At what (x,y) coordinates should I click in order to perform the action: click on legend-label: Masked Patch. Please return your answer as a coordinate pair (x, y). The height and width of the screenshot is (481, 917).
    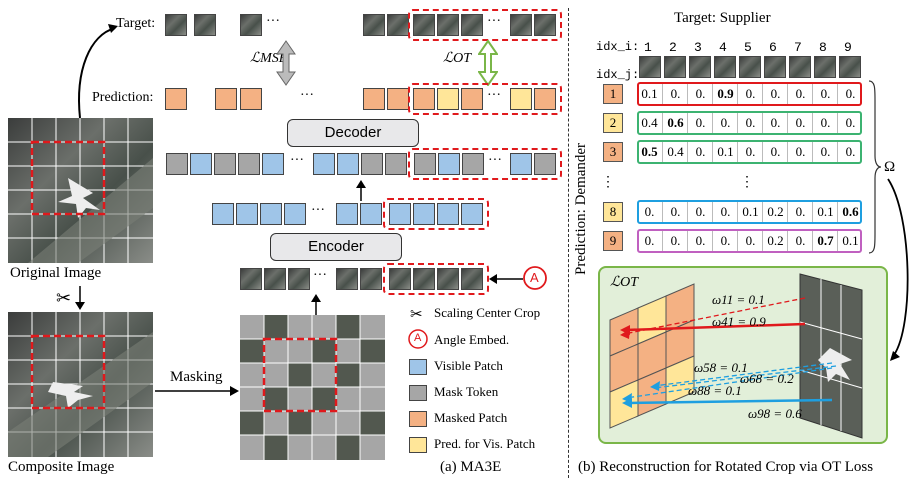
    Looking at the image, I should click on (471, 417).